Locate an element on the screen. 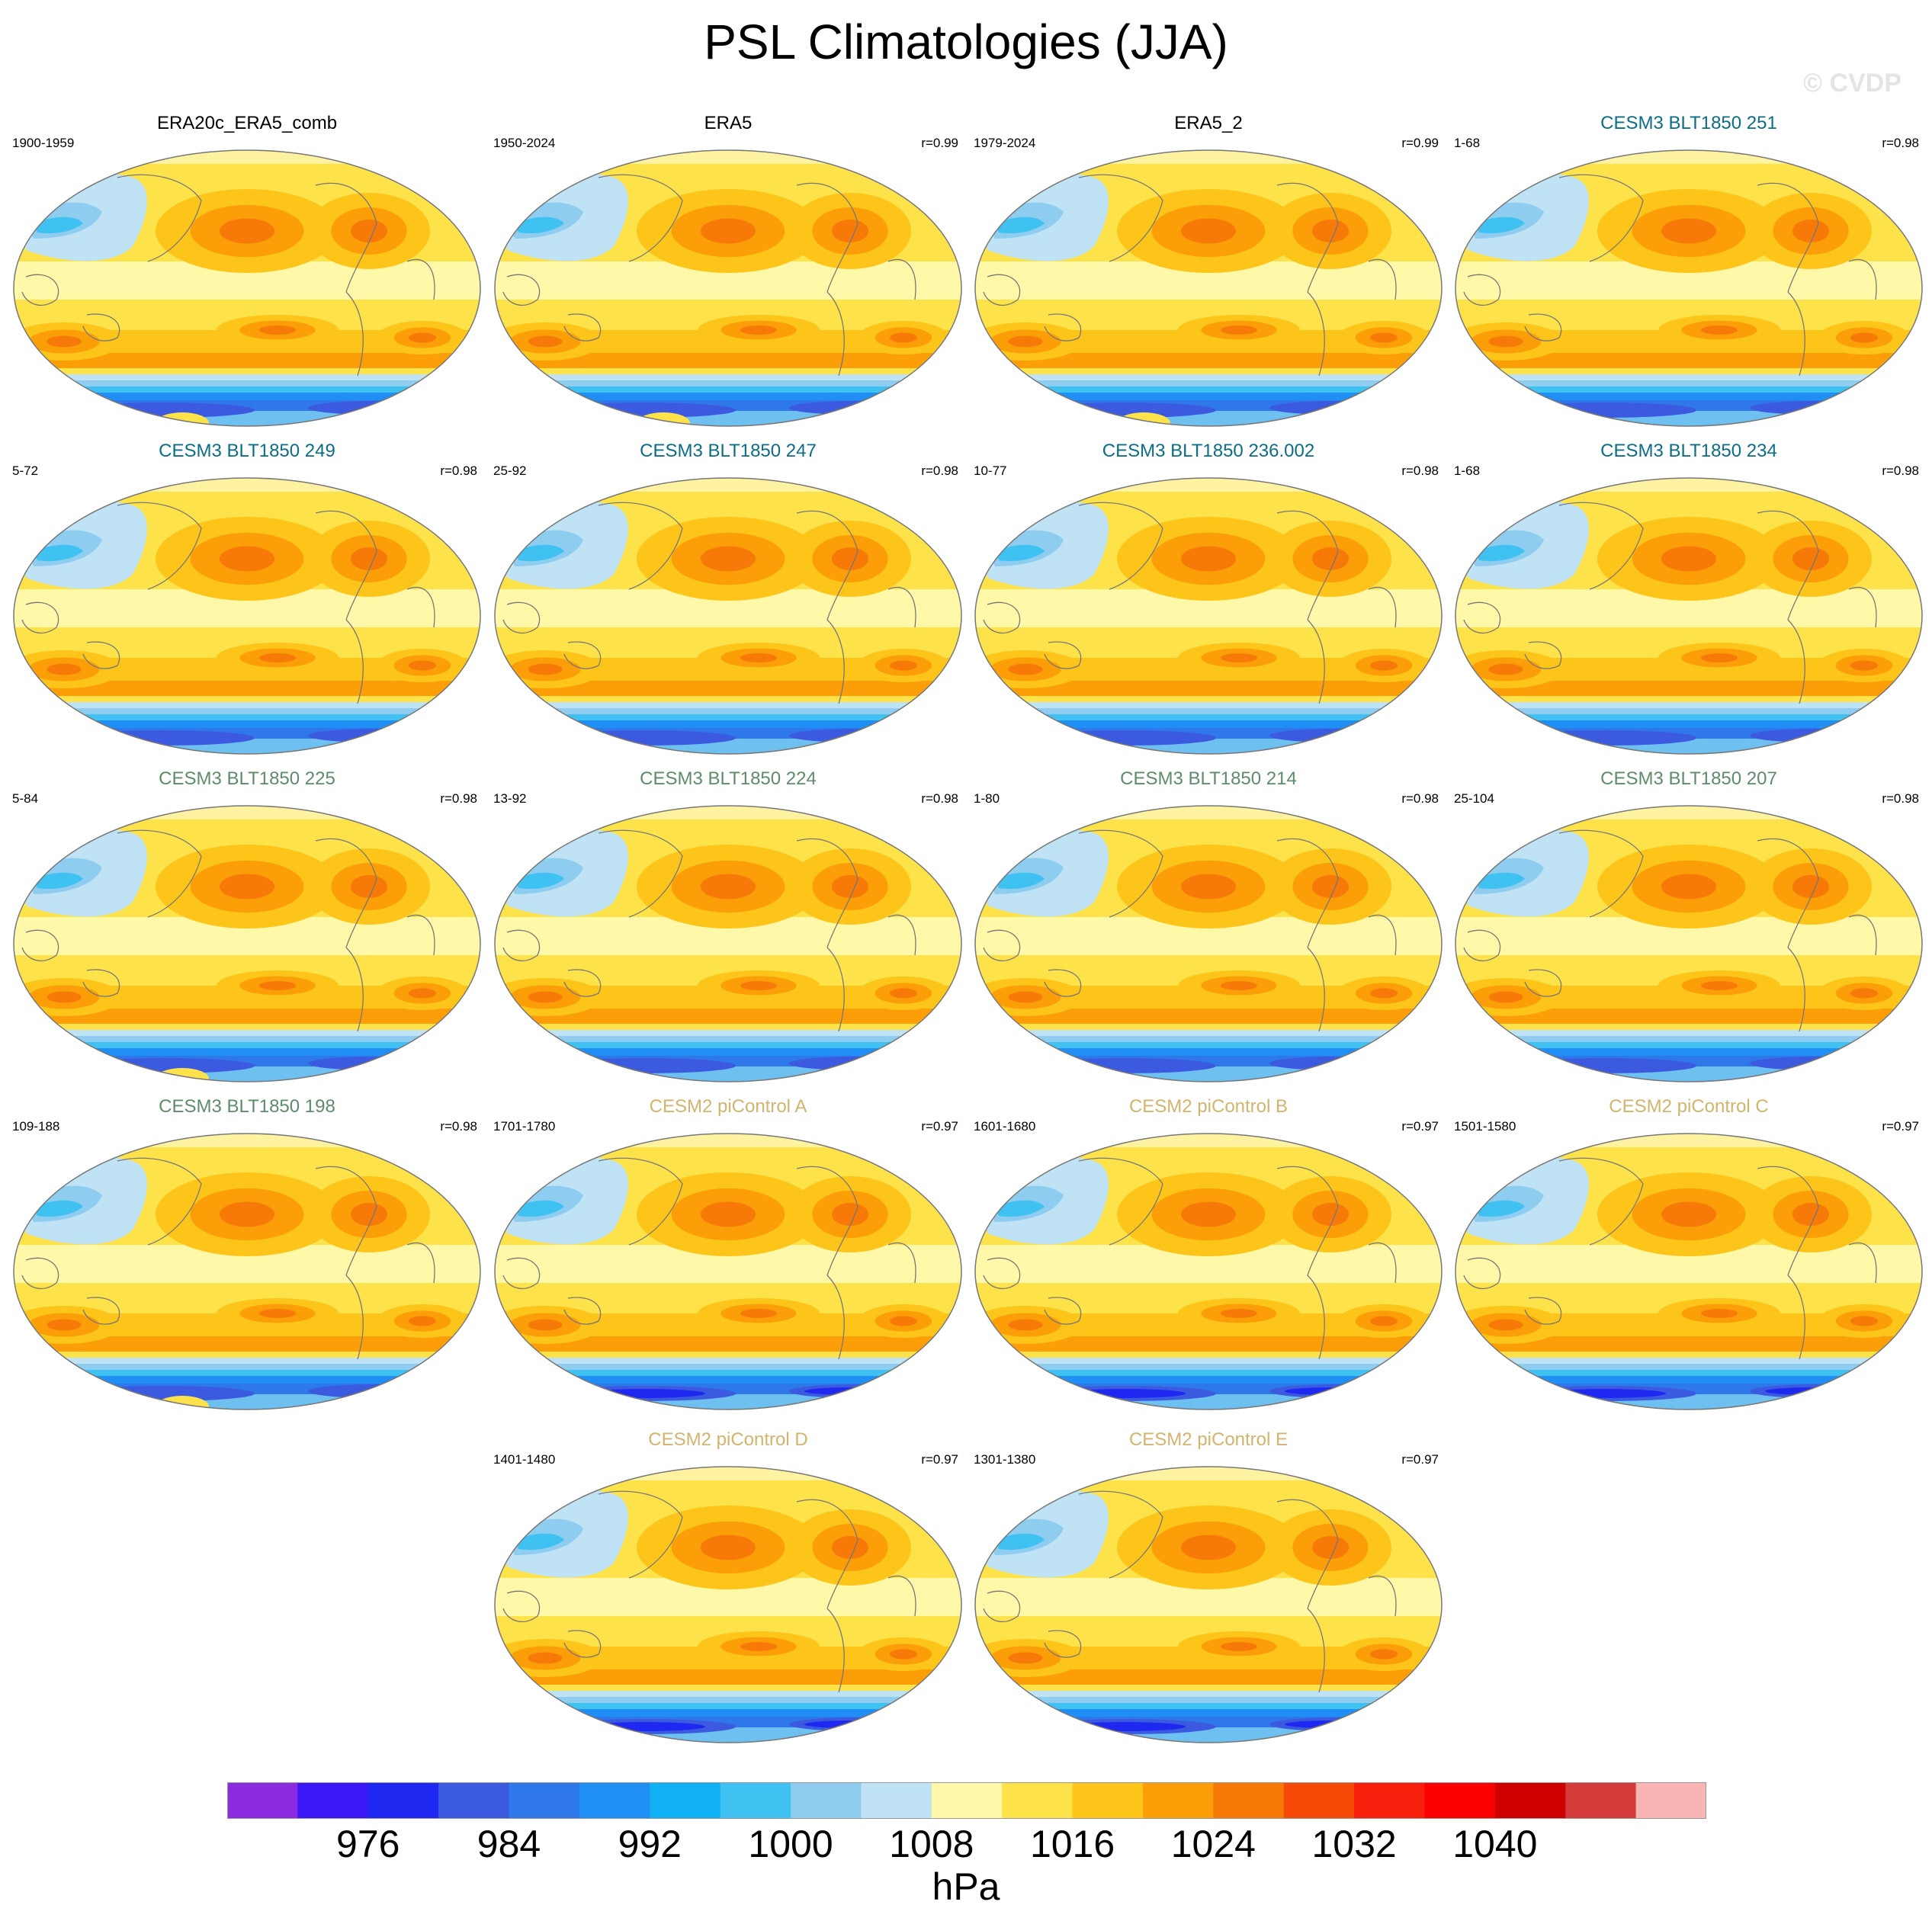 The image size is (1932, 1921). map-panel: CESM2 piControl B 1601-1680 r=0.97 is located at coordinates (1208, 1253).